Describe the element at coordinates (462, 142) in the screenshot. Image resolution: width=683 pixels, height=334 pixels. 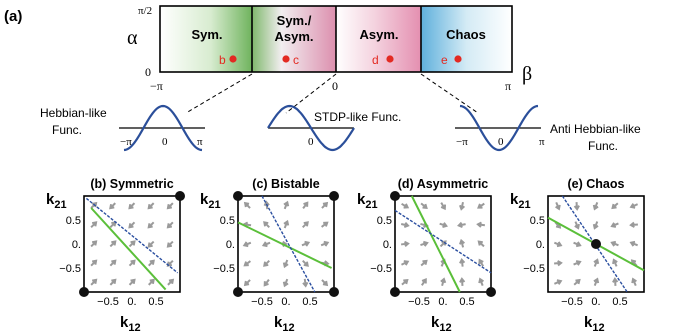
I see `function-antihebbian-tick-minus-pi: −π` at that location.